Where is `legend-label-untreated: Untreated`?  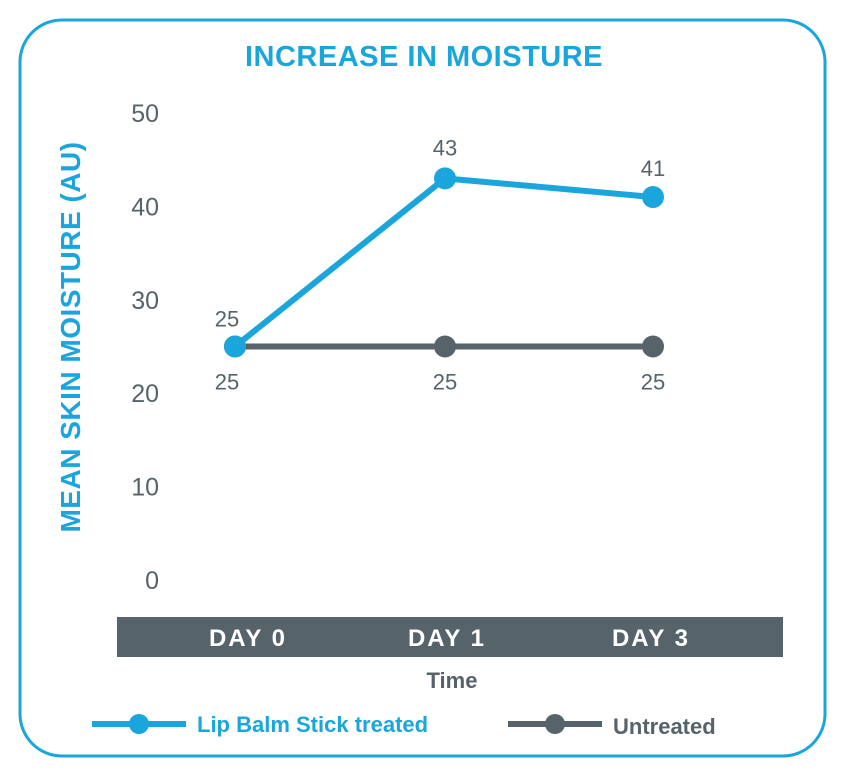 legend-label-untreated: Untreated is located at coordinates (664, 726).